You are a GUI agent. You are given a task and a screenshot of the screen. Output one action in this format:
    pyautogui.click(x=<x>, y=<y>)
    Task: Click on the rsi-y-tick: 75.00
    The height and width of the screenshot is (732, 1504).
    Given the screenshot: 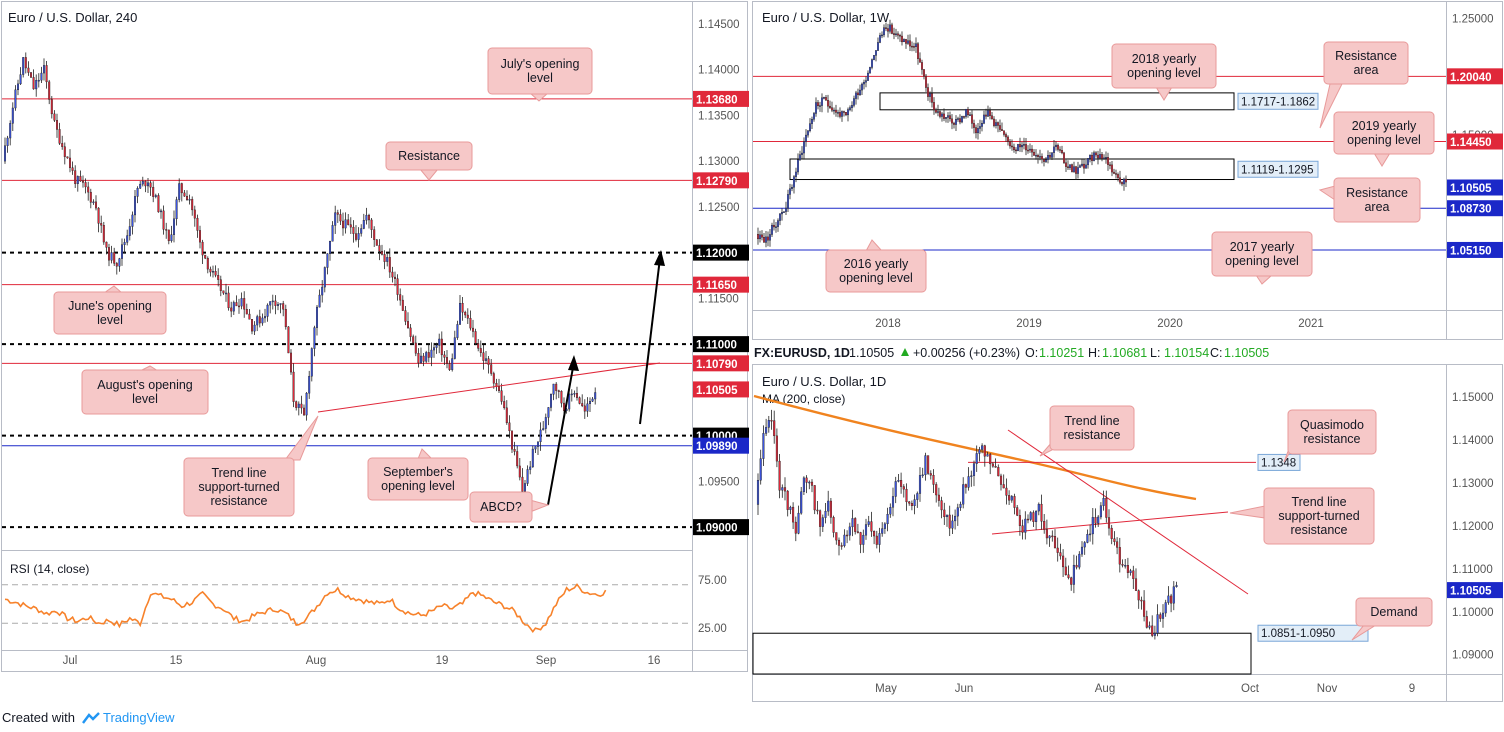 What is the action you would take?
    pyautogui.click(x=712, y=581)
    